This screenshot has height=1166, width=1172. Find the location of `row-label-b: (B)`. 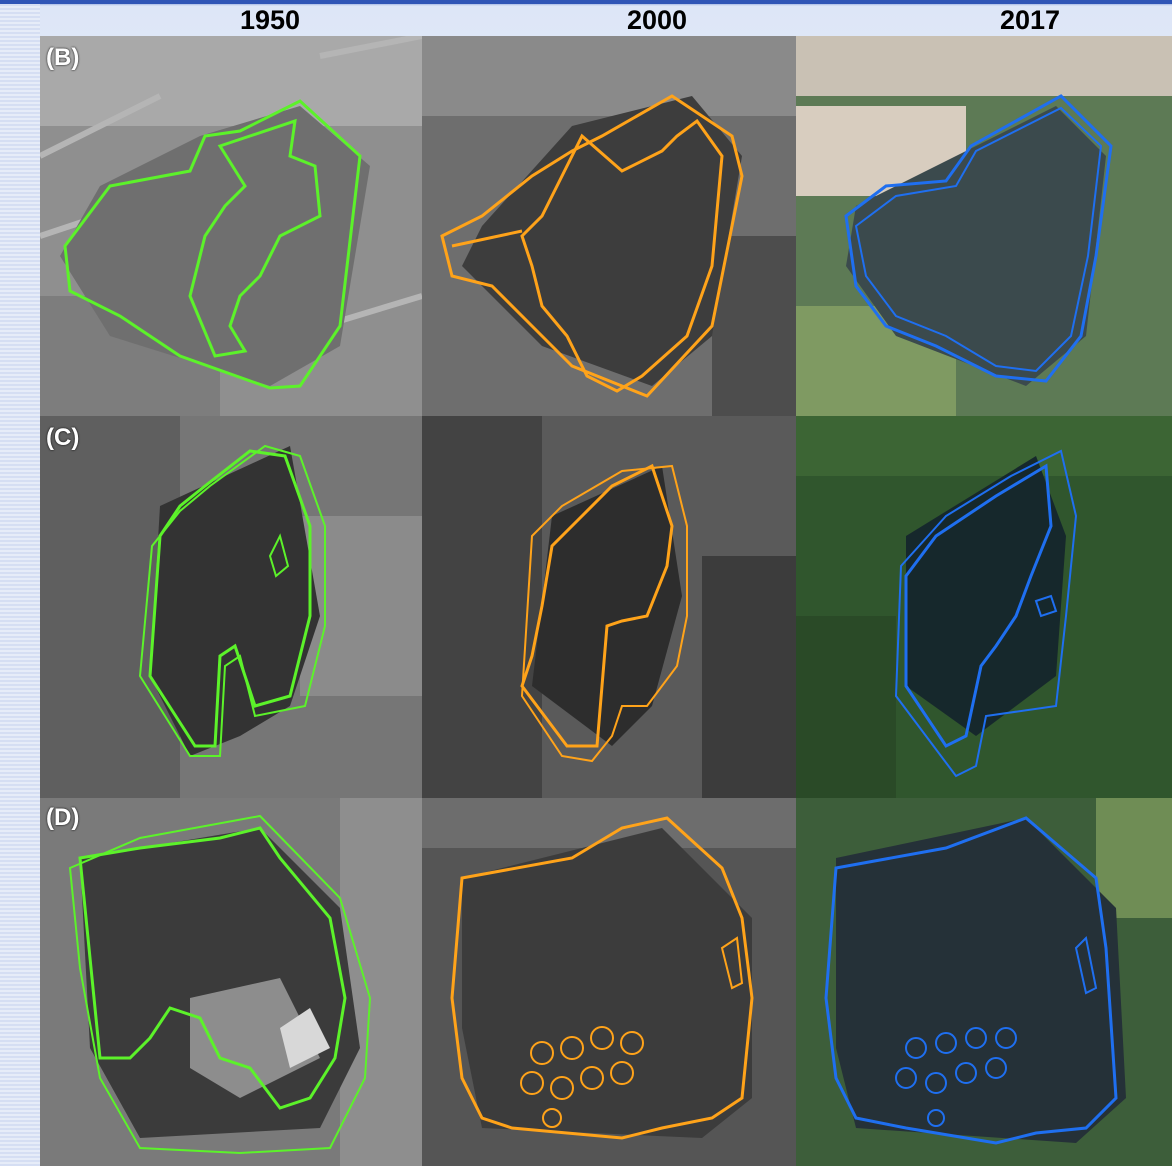

row-label-b: (B) is located at coordinates (63, 57).